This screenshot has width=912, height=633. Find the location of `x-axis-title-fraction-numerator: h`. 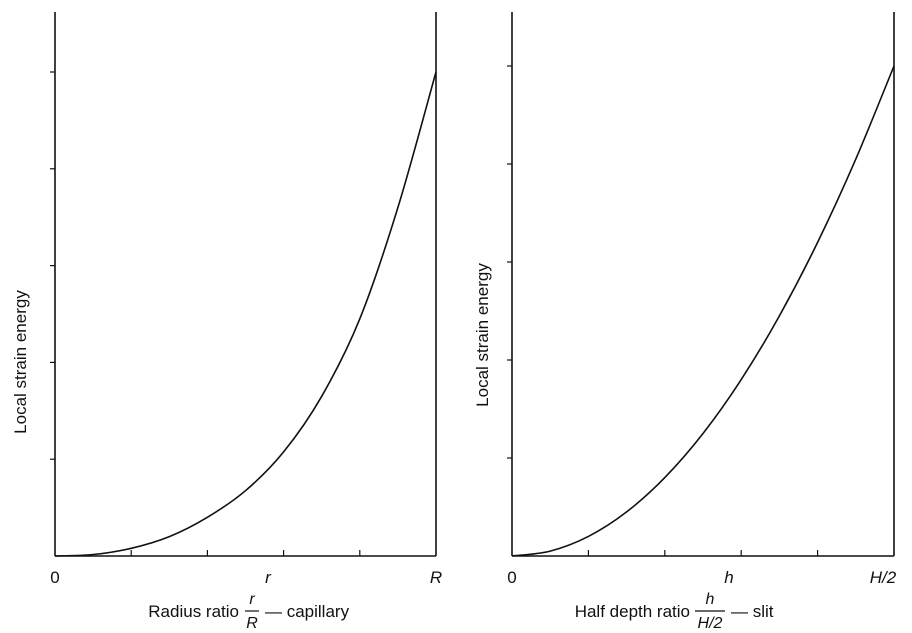

x-axis-title-fraction-numerator: h is located at coordinates (710, 599).